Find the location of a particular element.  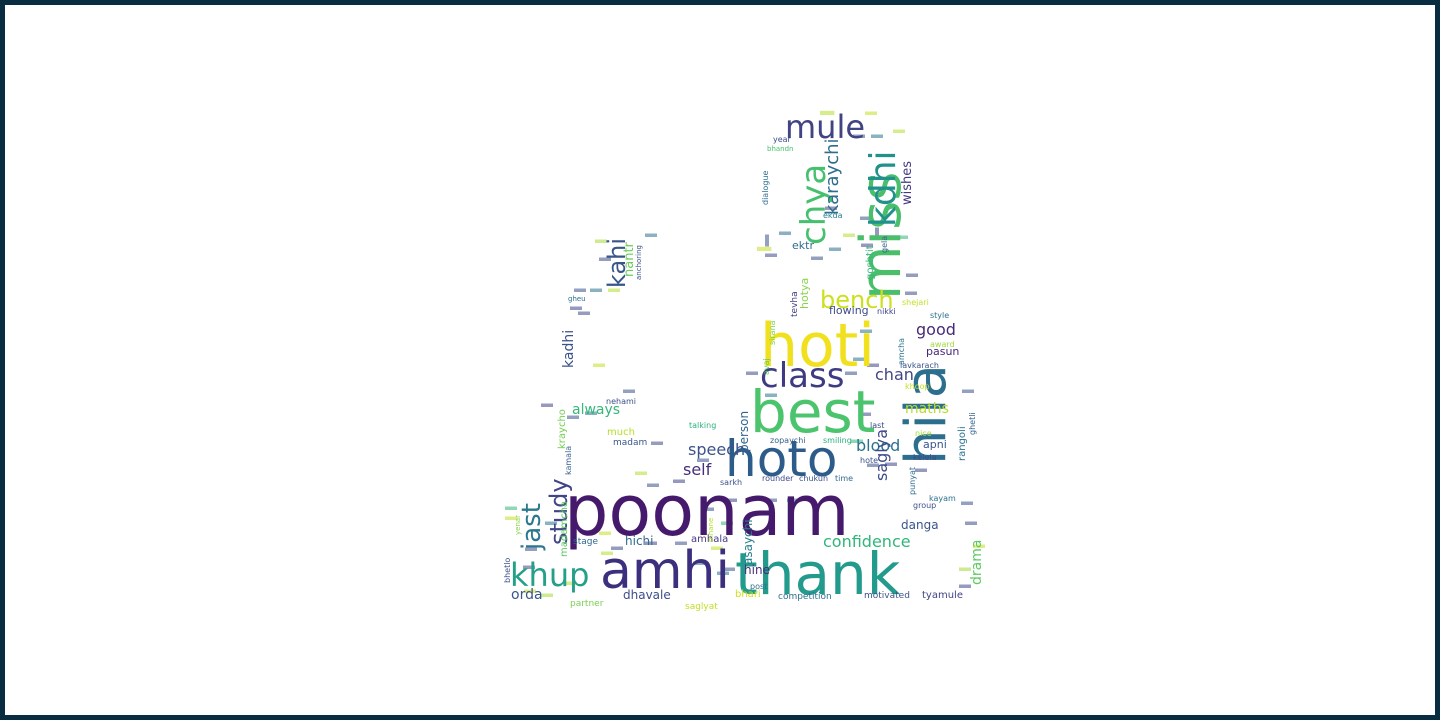

cloud-word-dialogue: dialogue is located at coordinates (765, 188).